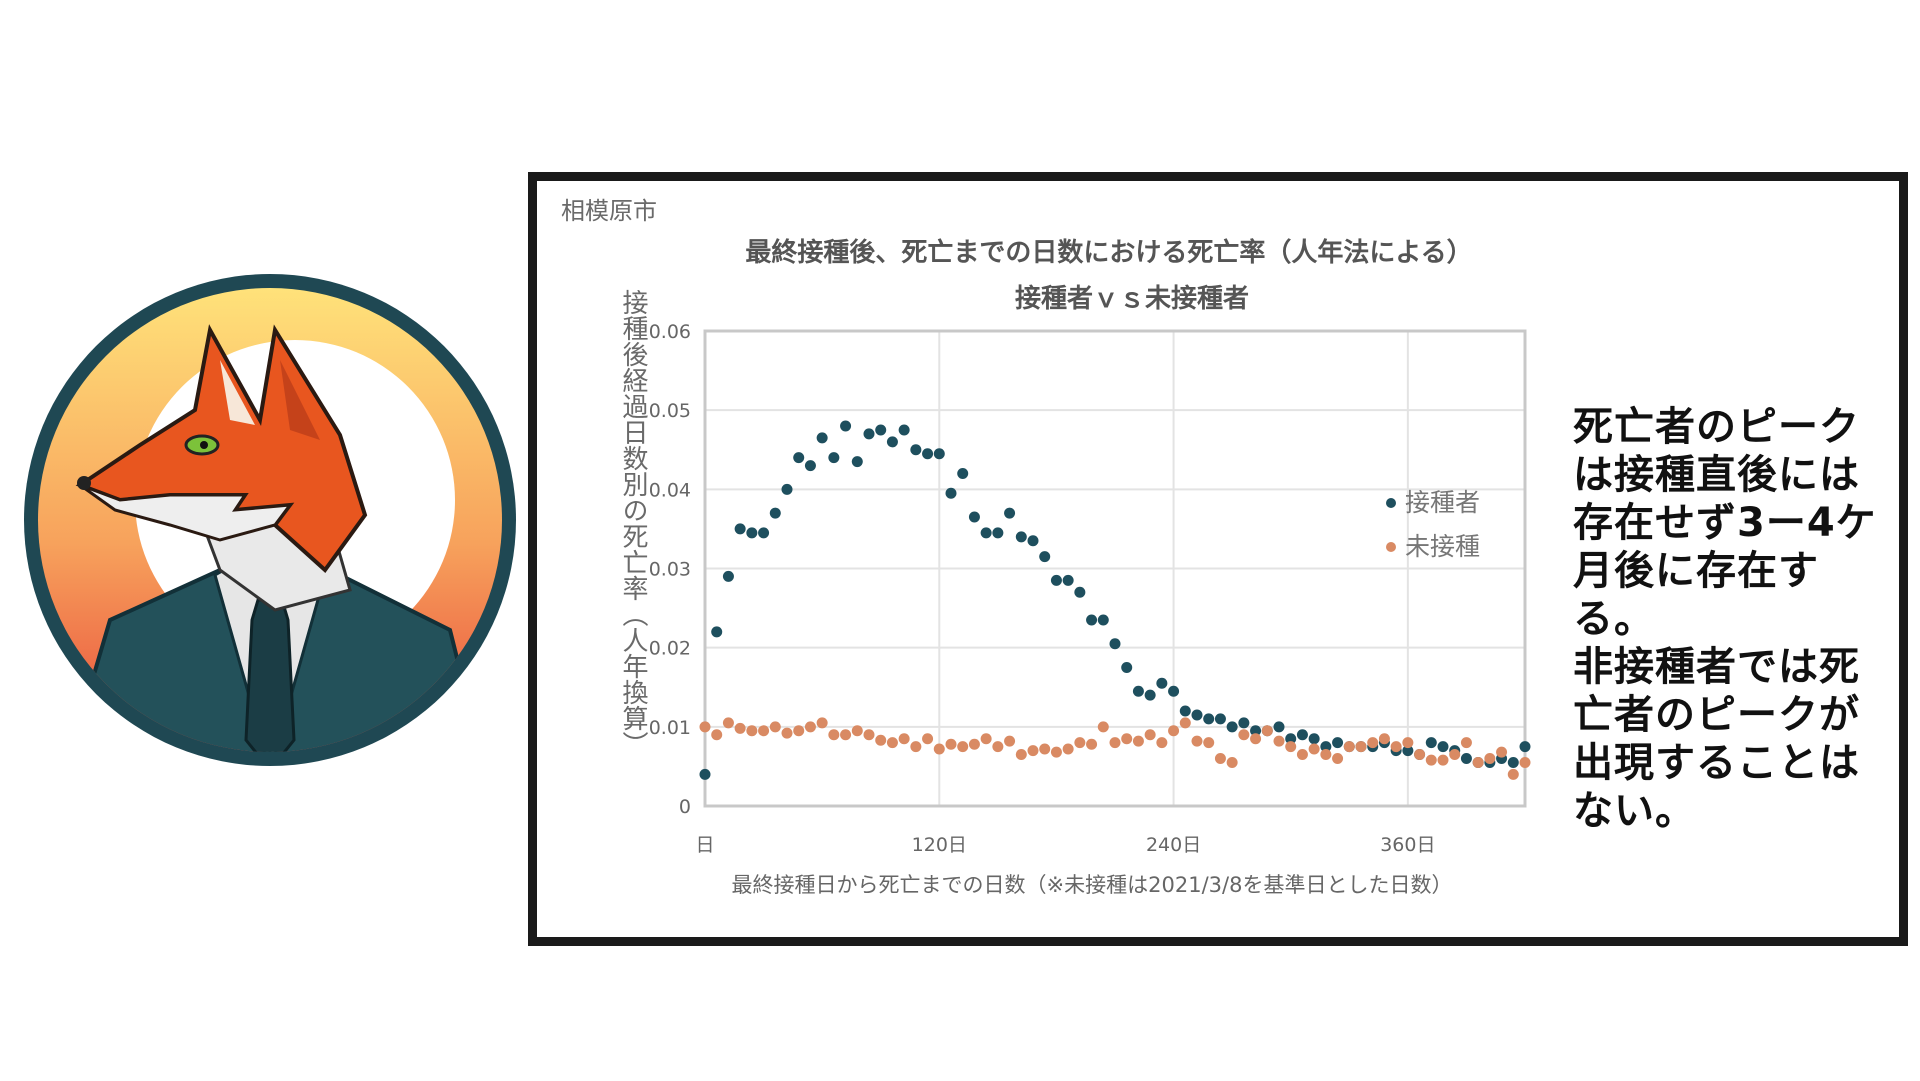 The width and height of the screenshot is (1920, 1081). Describe the element at coordinates (704, 845) in the screenshot. I see `x-tick-label: 日` at that location.